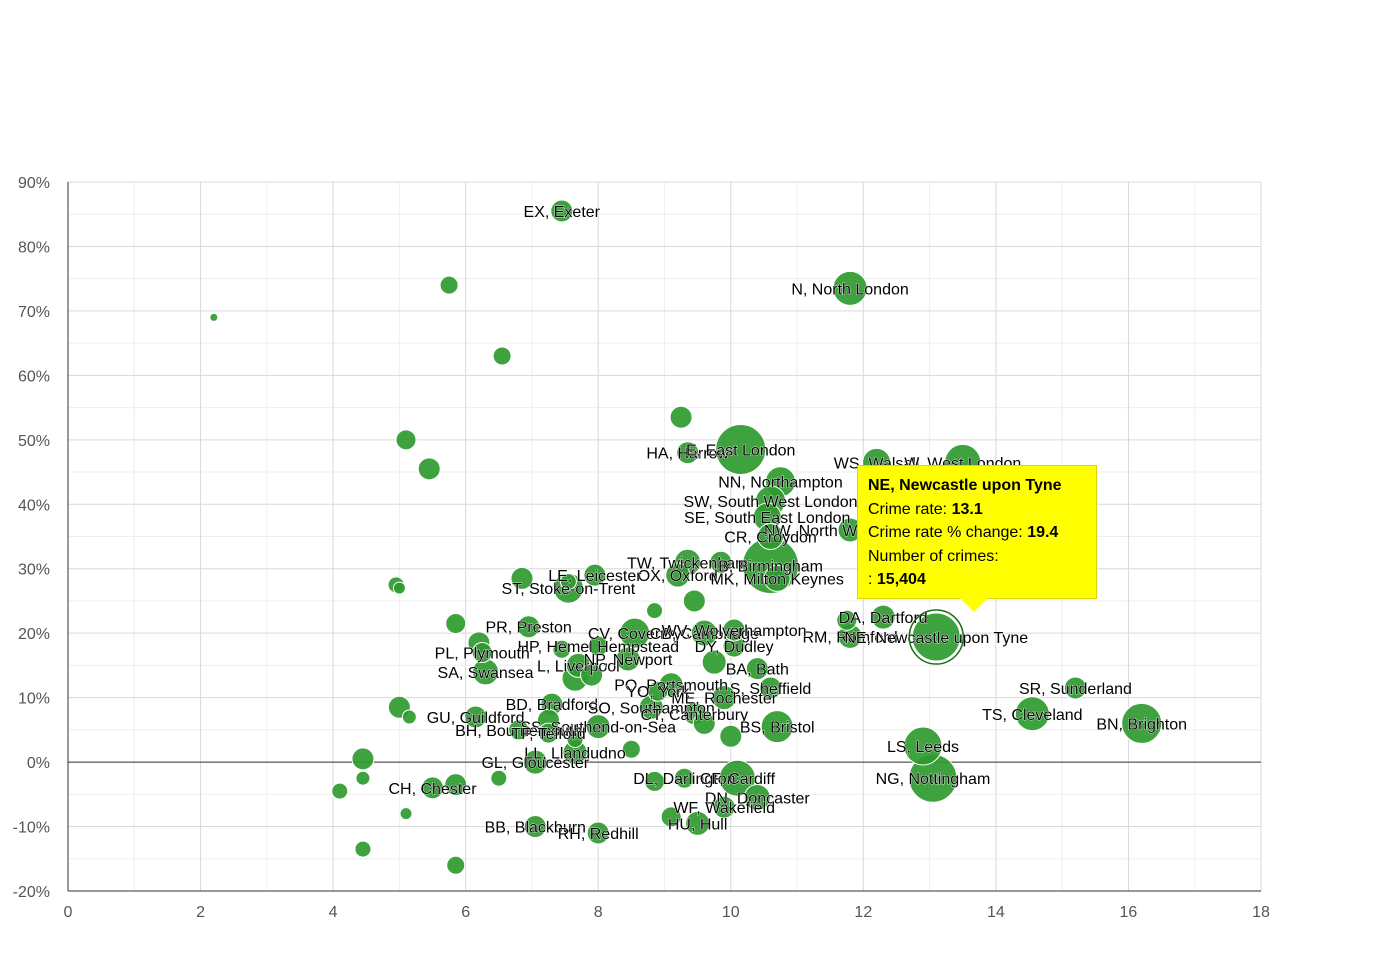  I want to click on x-axis-tick-labels: 0 2 4 6 8 10 12 14 16 18, so click(667, 912).